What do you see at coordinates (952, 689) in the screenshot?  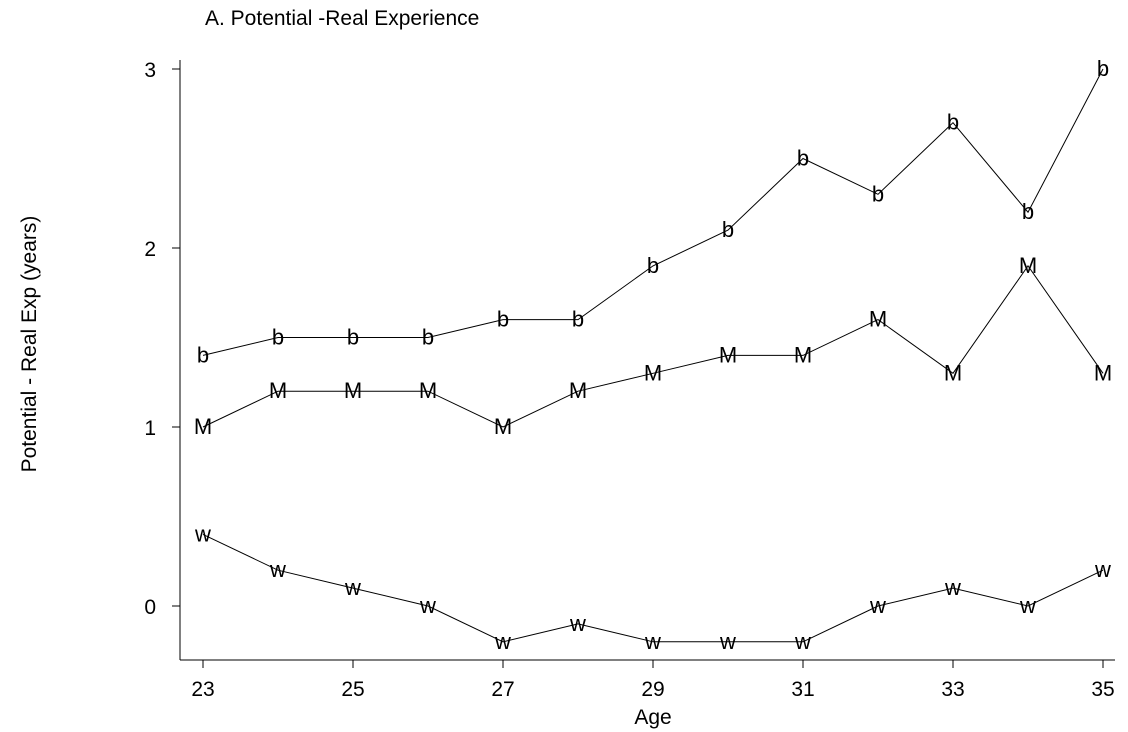 I see `x-tick-label: 33` at bounding box center [952, 689].